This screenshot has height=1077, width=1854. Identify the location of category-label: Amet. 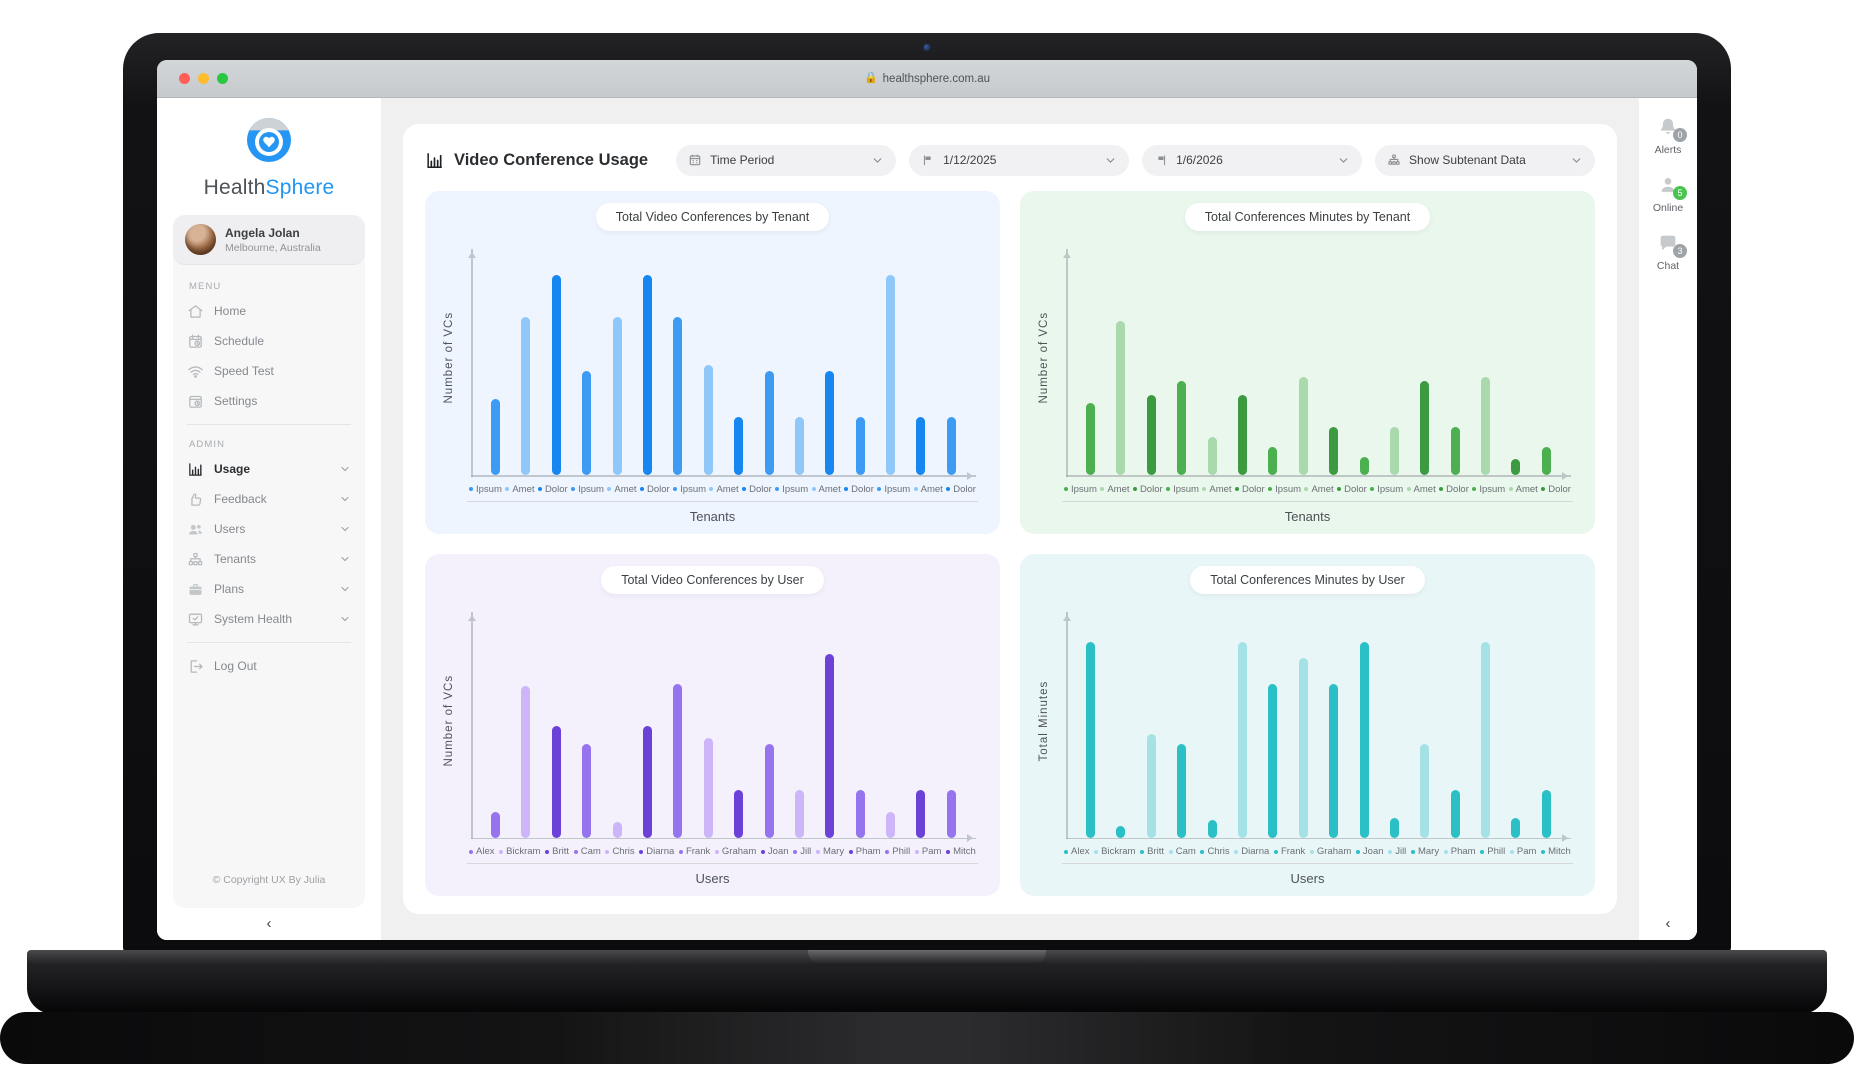
(622, 489).